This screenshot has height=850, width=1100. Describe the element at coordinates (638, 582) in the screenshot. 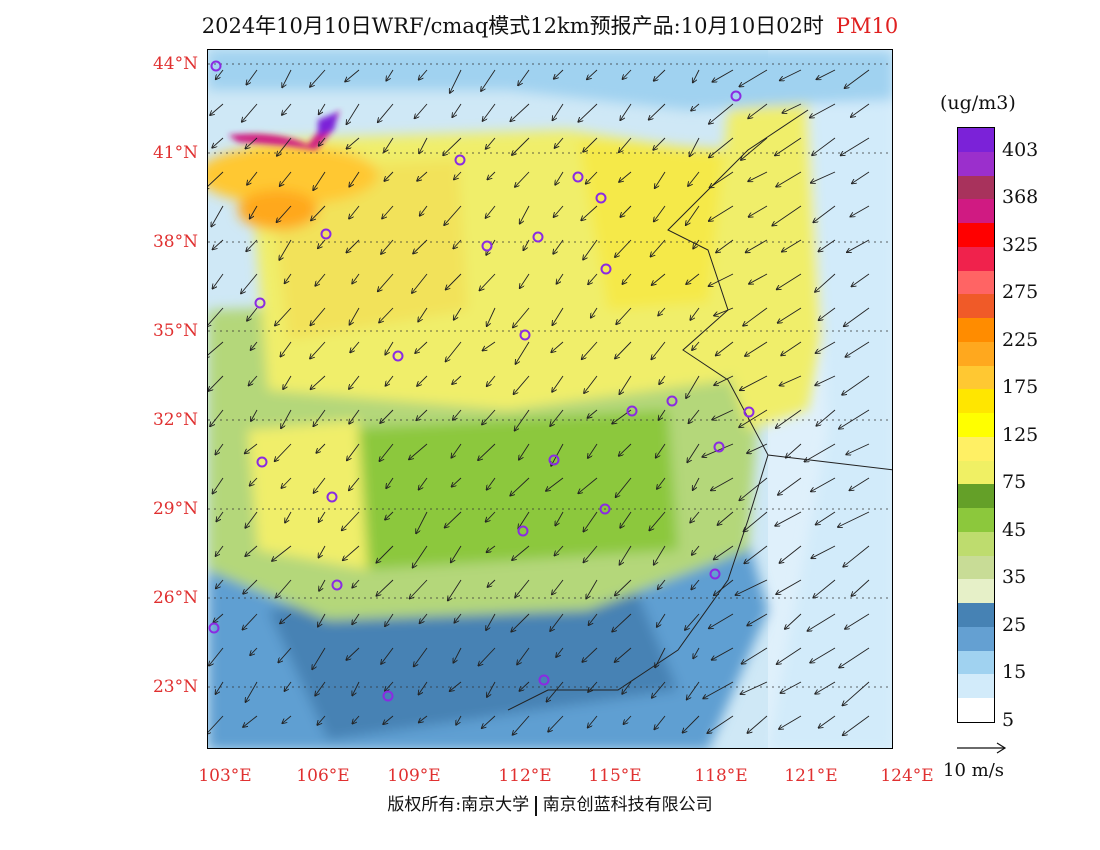

I see `coastline-south` at that location.